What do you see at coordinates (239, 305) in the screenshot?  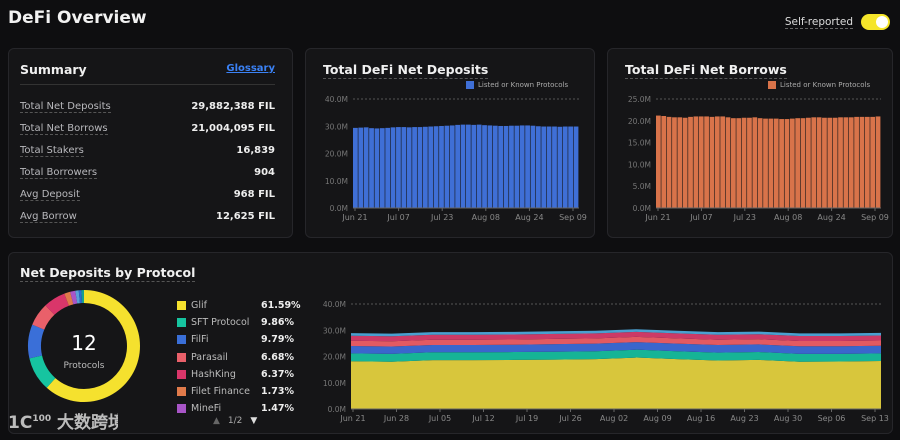 I see `protocol-legend-item: Glif 61.59%` at bounding box center [239, 305].